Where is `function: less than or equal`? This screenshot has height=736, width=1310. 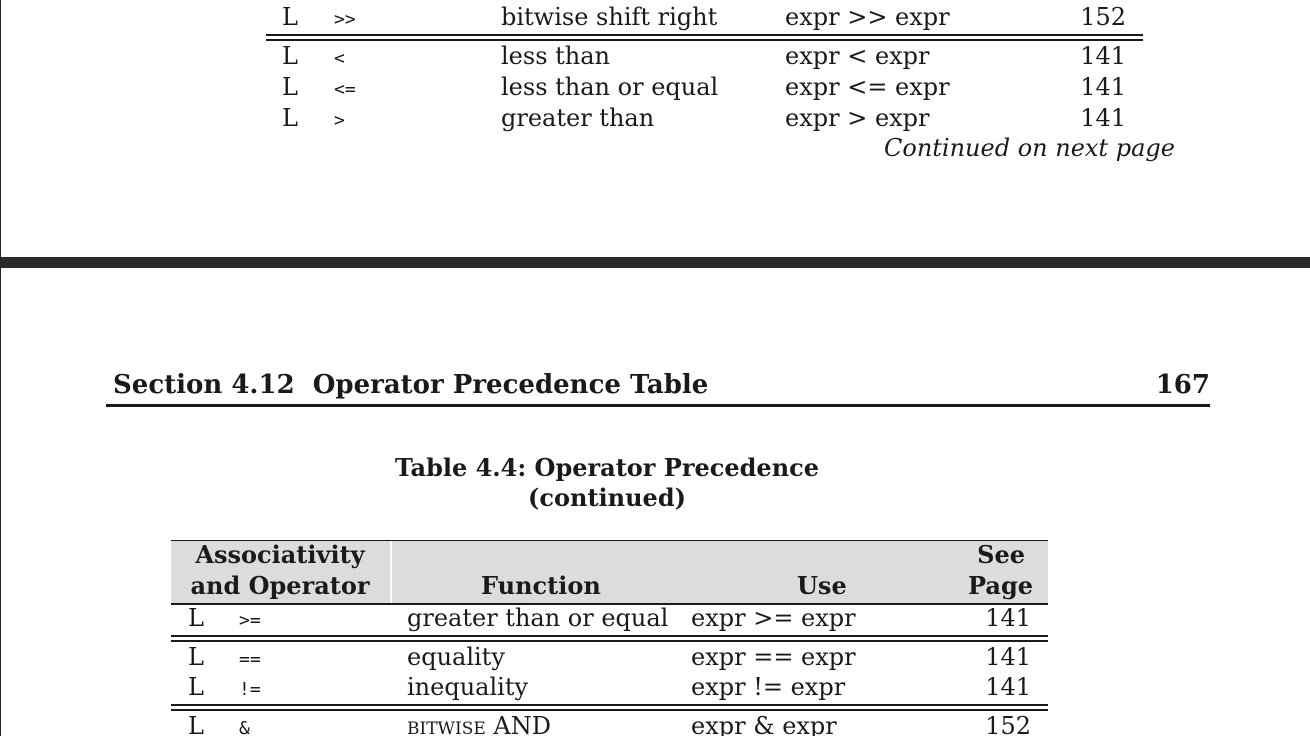 function: less than or equal is located at coordinates (610, 87).